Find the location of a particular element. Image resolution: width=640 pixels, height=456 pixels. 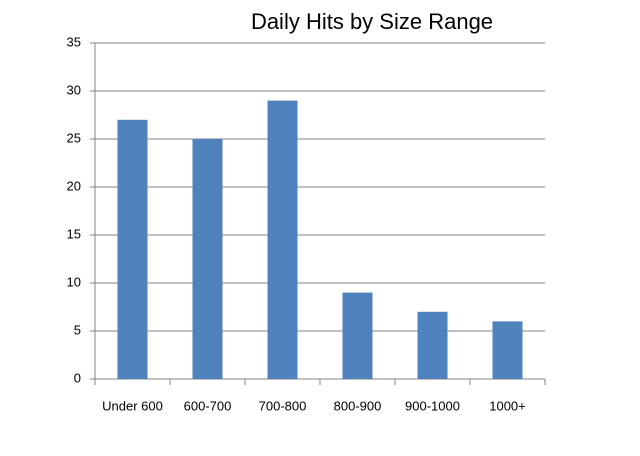

x-tick-label: 1000+ is located at coordinates (507, 405).